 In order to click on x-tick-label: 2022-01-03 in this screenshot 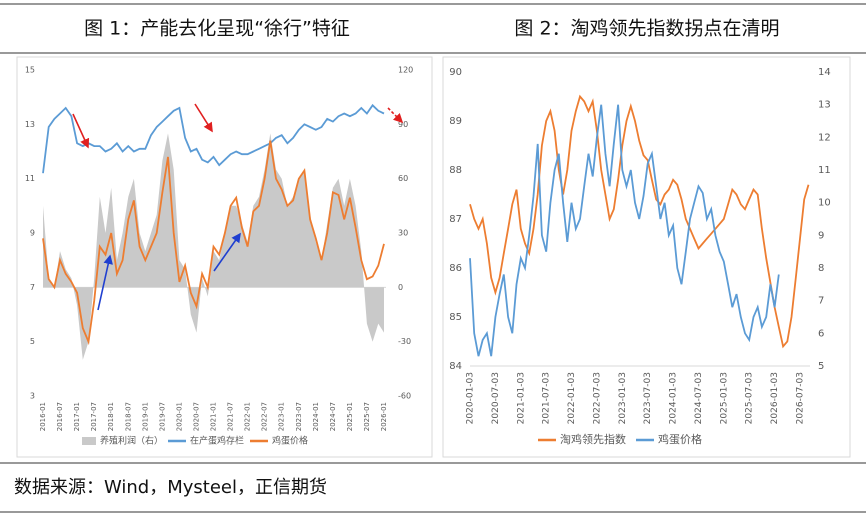, I will do `click(572, 398)`.